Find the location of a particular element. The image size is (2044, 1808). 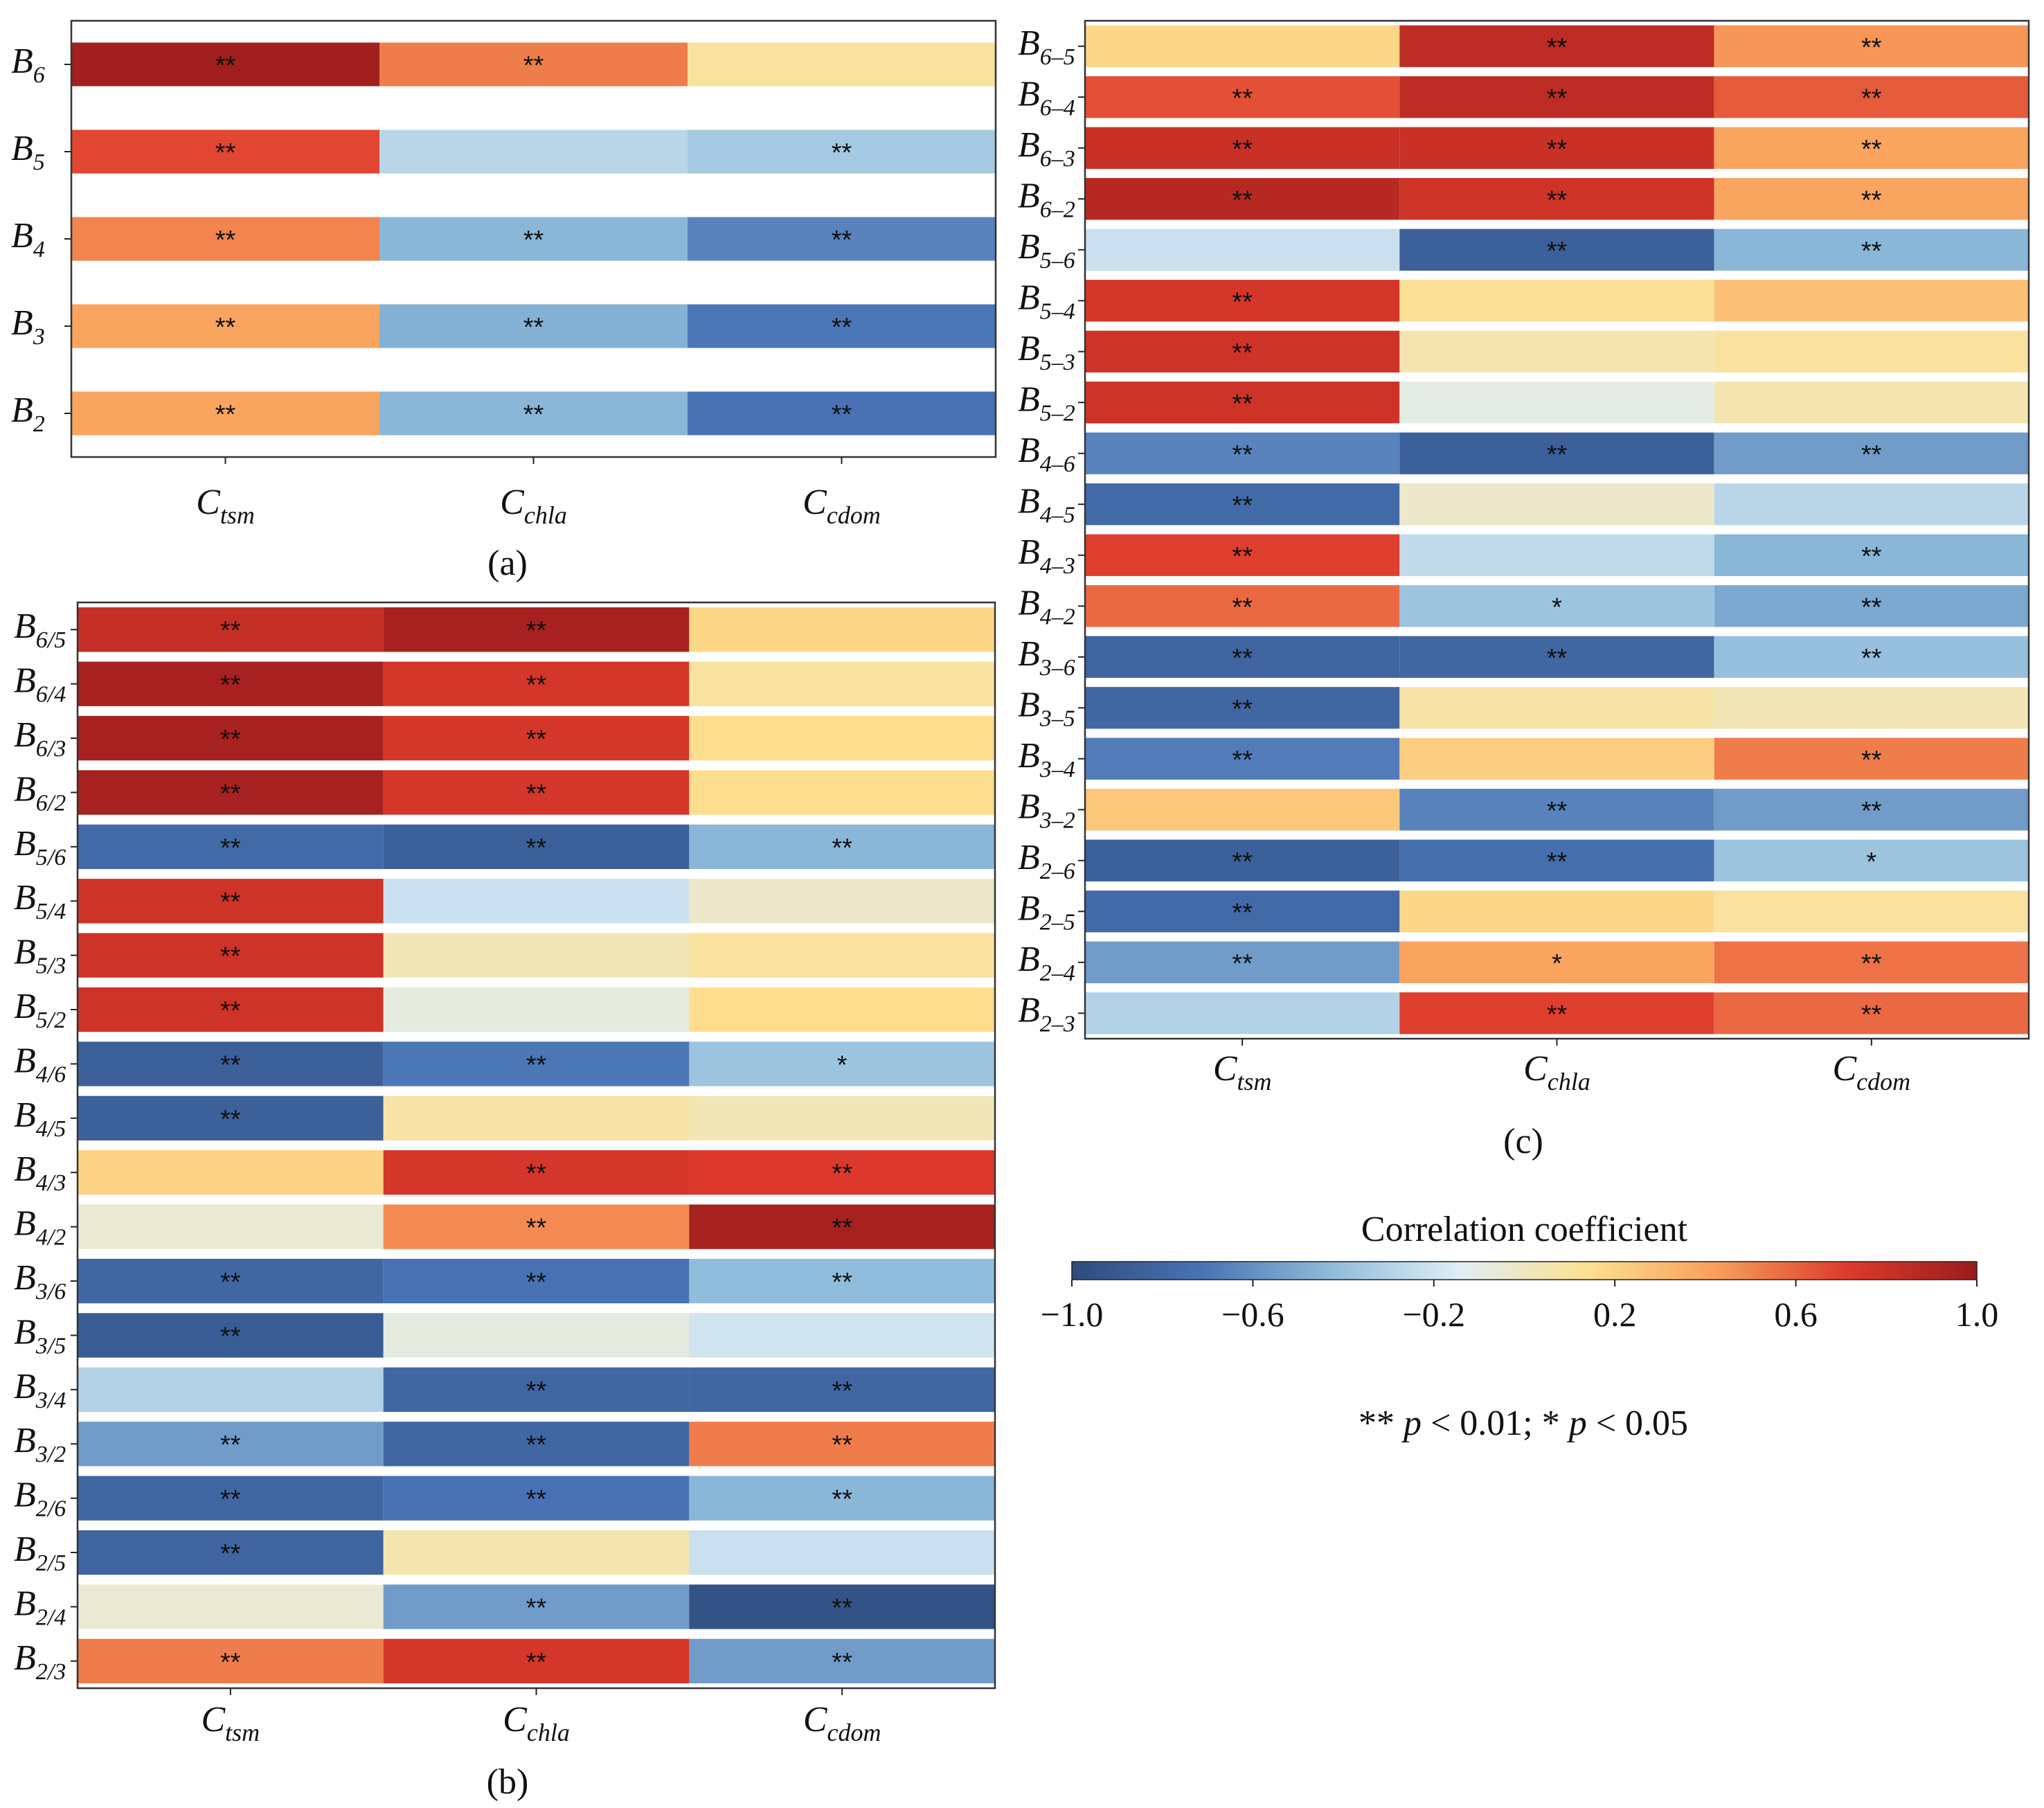

sig-label-2-15-2: ** is located at coordinates (1872, 810).